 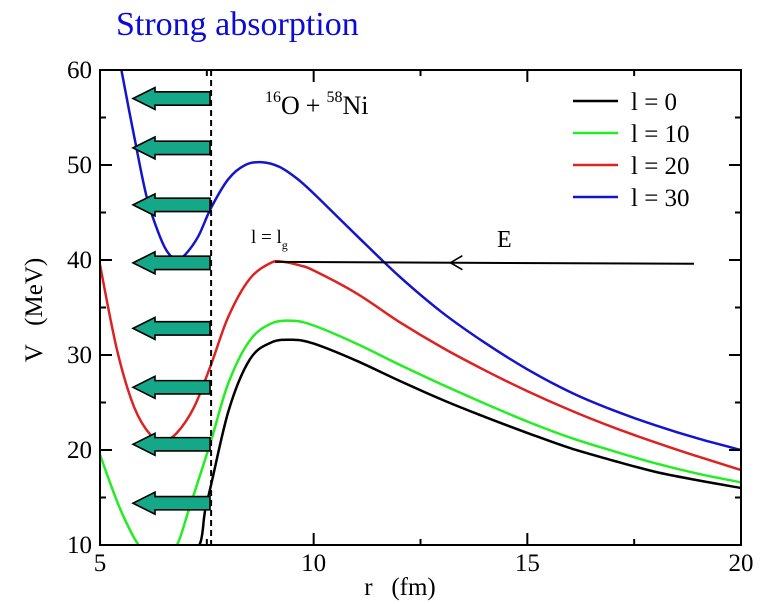 What do you see at coordinates (400, 587) in the screenshot?
I see `x-axis-label: r (fm)` at bounding box center [400, 587].